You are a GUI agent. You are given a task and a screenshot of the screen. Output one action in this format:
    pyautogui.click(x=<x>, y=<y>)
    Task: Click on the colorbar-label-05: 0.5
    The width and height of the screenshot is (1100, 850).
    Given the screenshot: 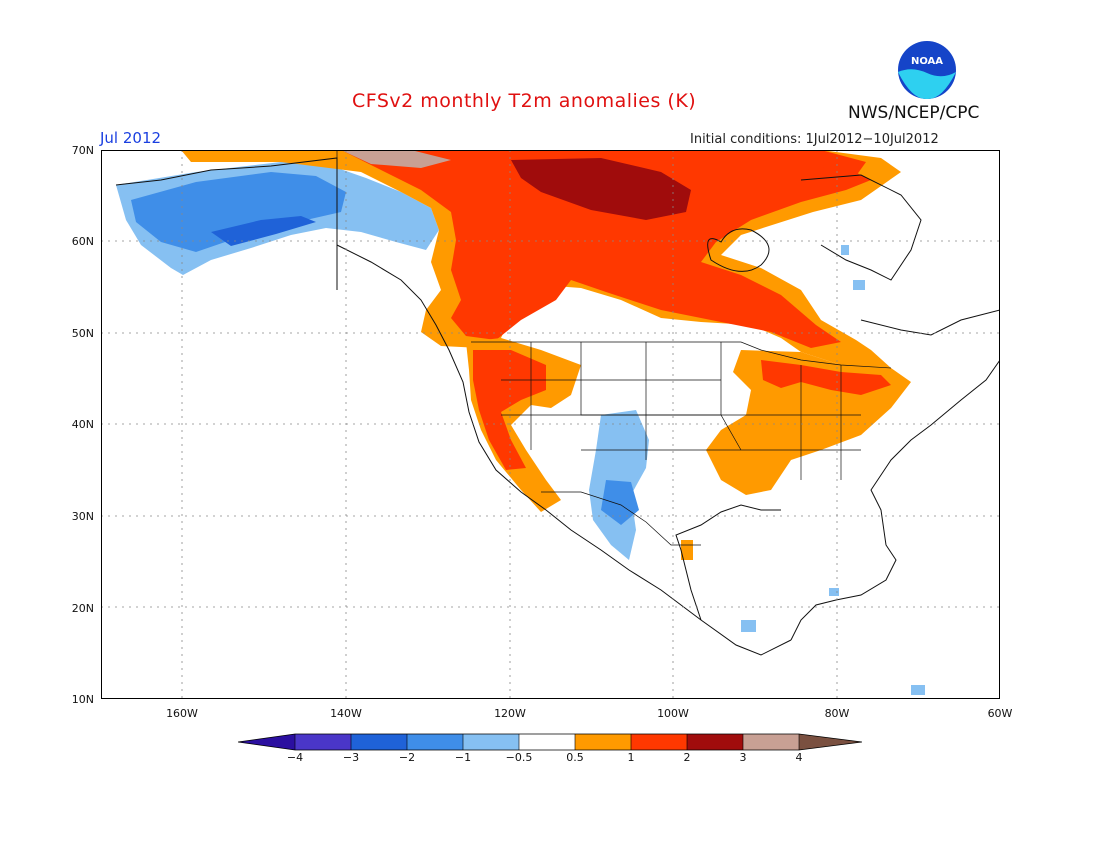 What is the action you would take?
    pyautogui.click(x=575, y=757)
    